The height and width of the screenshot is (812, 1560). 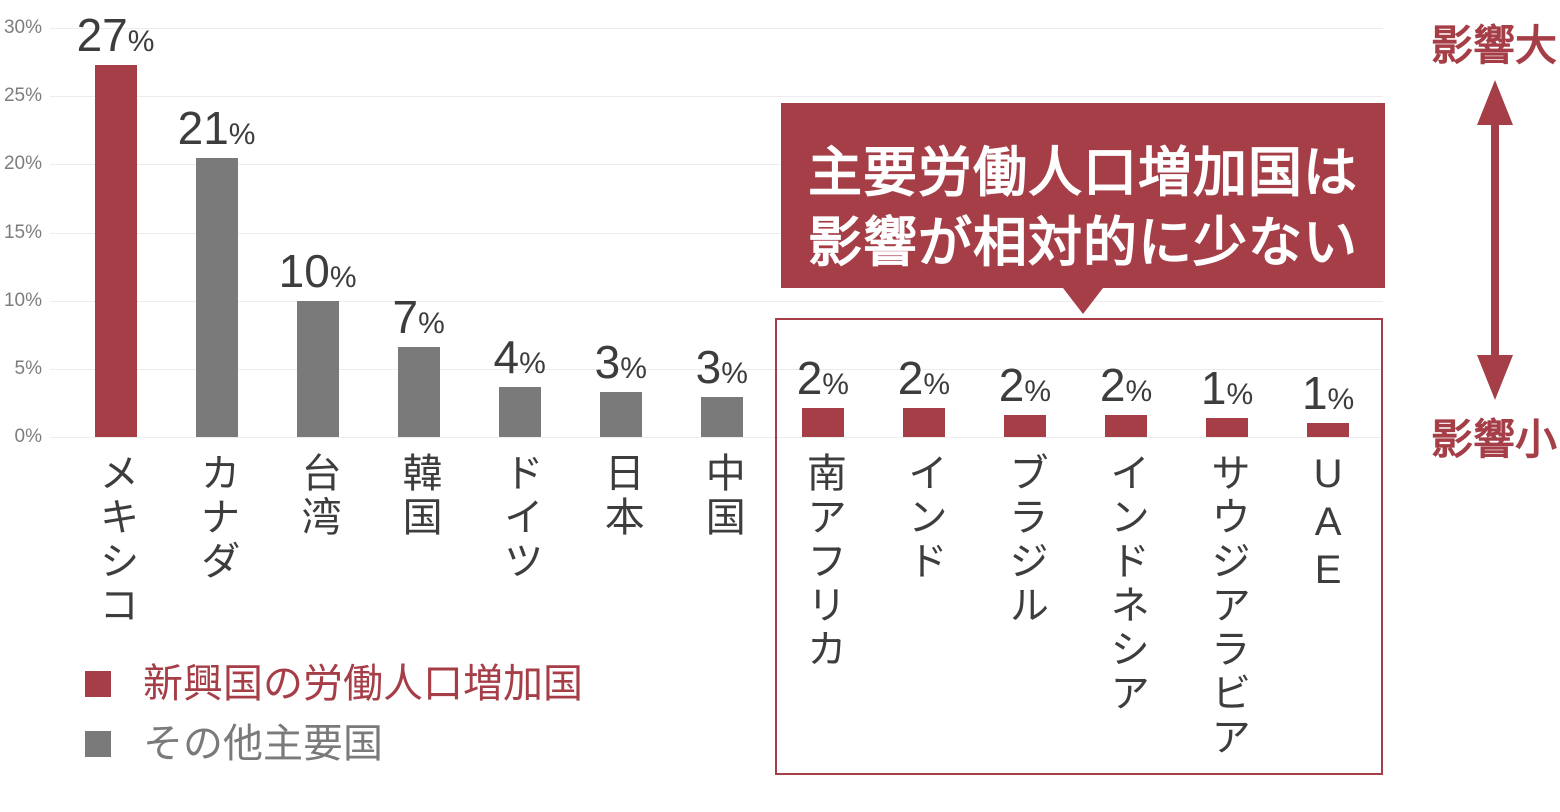 I want to click on bar-category-label: ブラジル, so click(x=1024, y=540).